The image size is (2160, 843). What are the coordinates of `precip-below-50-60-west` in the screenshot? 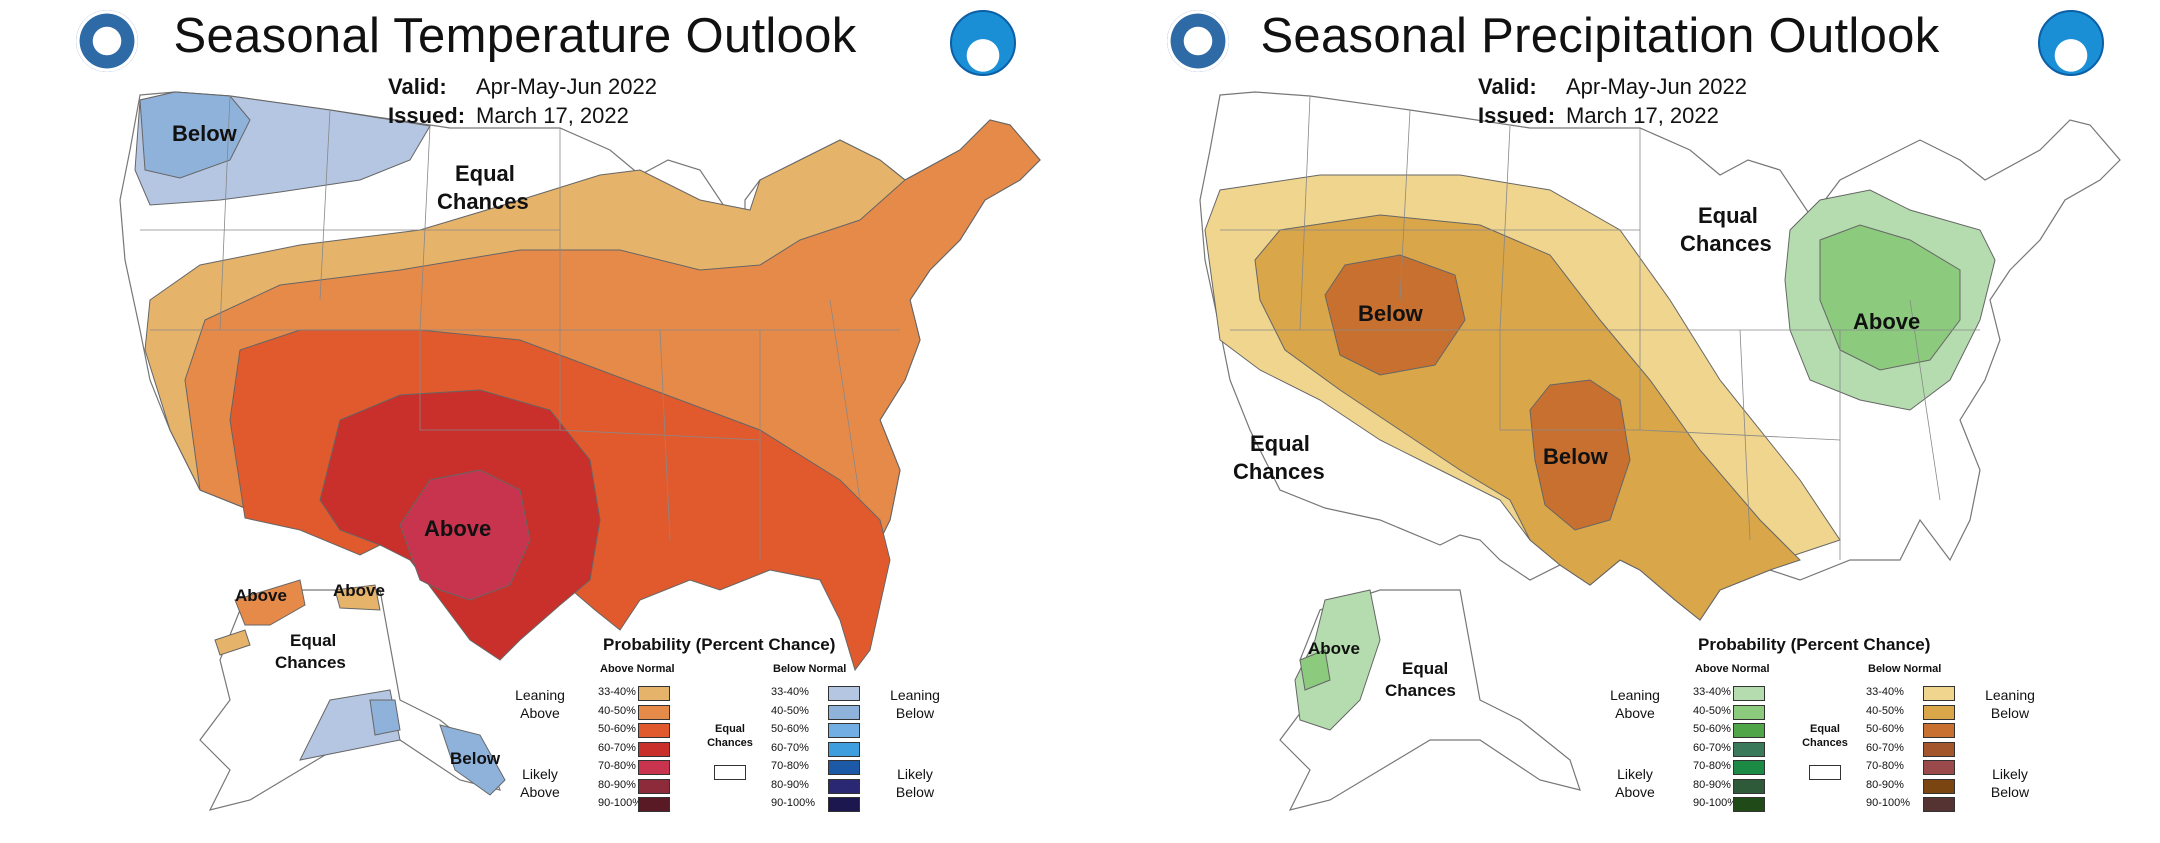 It's located at (1395, 315).